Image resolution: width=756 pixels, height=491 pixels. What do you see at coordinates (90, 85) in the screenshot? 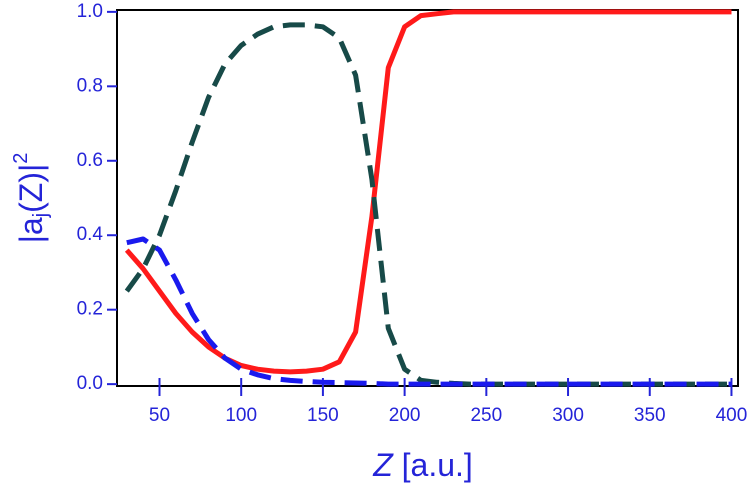
I see `y-tick-label: 0.8` at bounding box center [90, 85].